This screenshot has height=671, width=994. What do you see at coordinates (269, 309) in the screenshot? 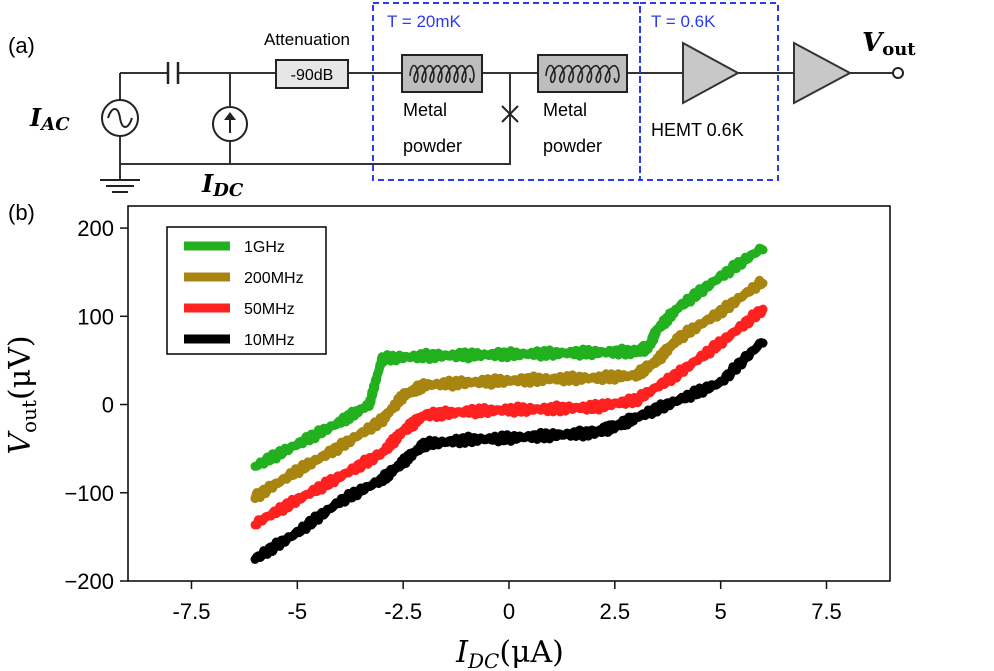
I see `legend-label: 50MHz` at bounding box center [269, 309].